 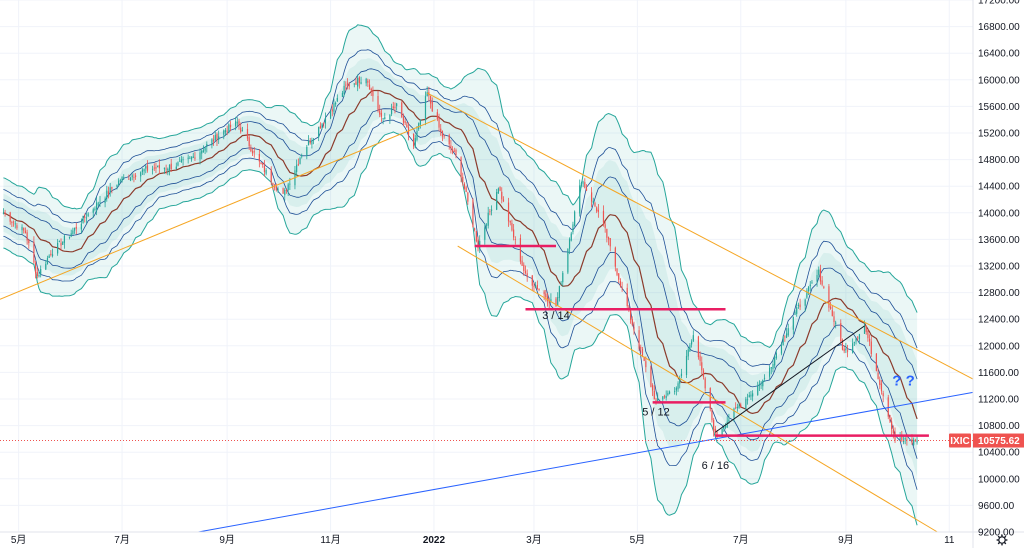 I want to click on x-tick-label: 9月, so click(x=227, y=540).